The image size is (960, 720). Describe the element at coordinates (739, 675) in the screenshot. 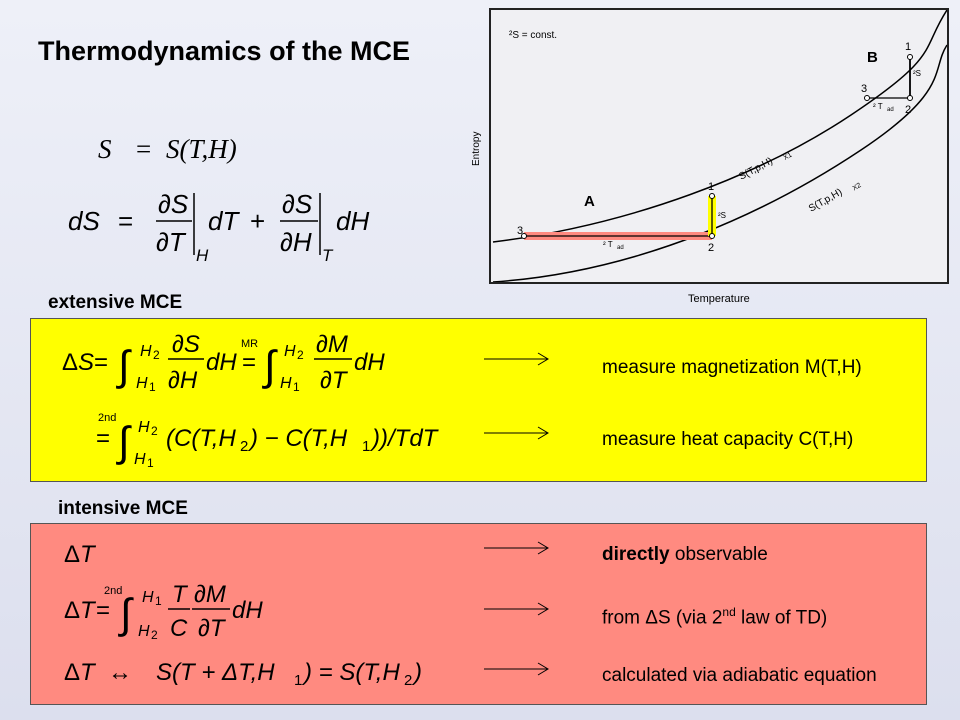

I see `intensive-desc-3: calculated via adiabatic equation` at that location.